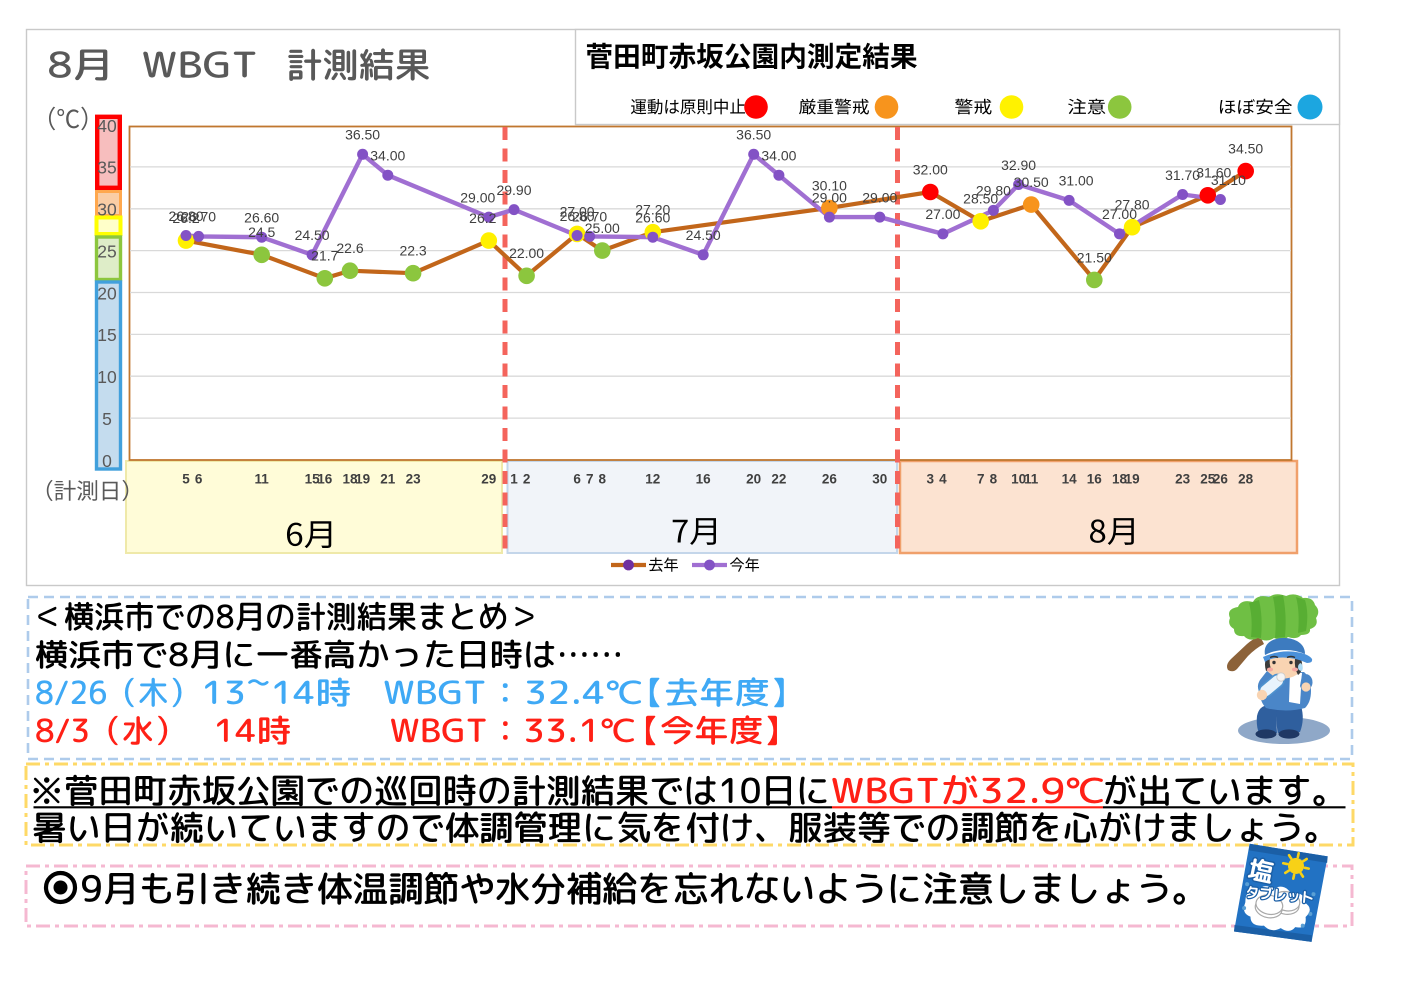 The image size is (1404, 998). I want to click on svg-text: 30.50, so click(1031, 182).